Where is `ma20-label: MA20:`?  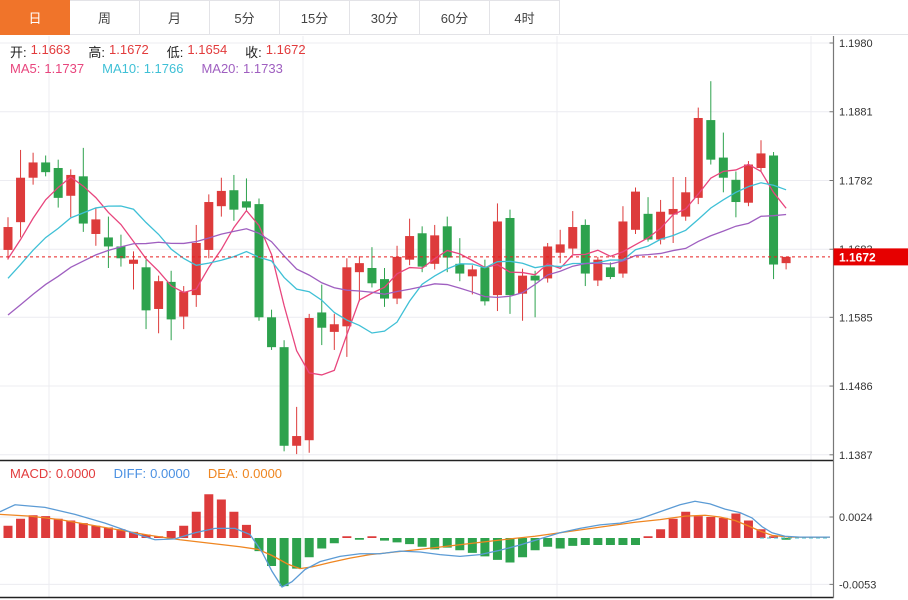 ma20-label: MA20: is located at coordinates (220, 68).